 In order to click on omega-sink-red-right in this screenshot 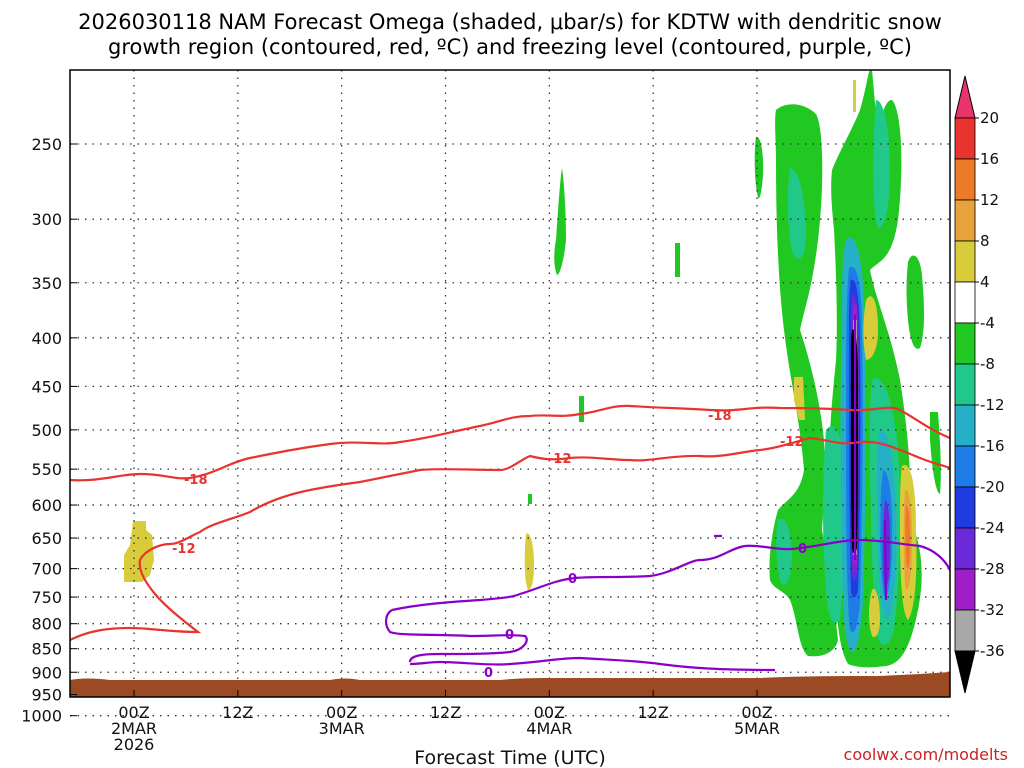, I will do `click(907, 537)`.